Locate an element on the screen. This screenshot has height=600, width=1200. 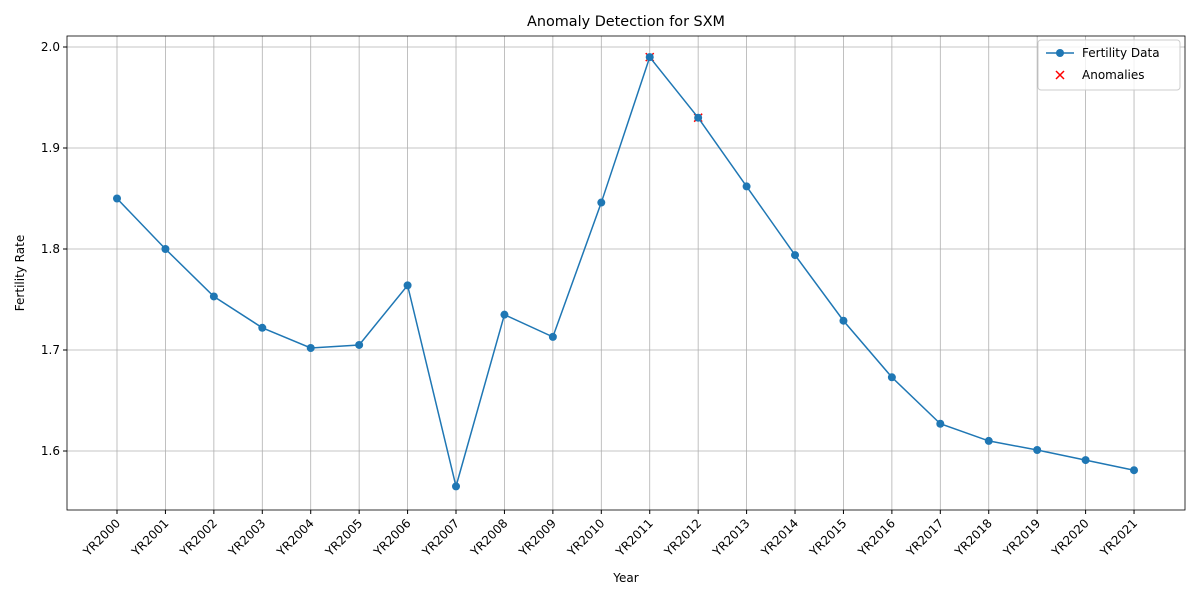
x-tick-label: YR2008 is located at coordinates (488, 537).